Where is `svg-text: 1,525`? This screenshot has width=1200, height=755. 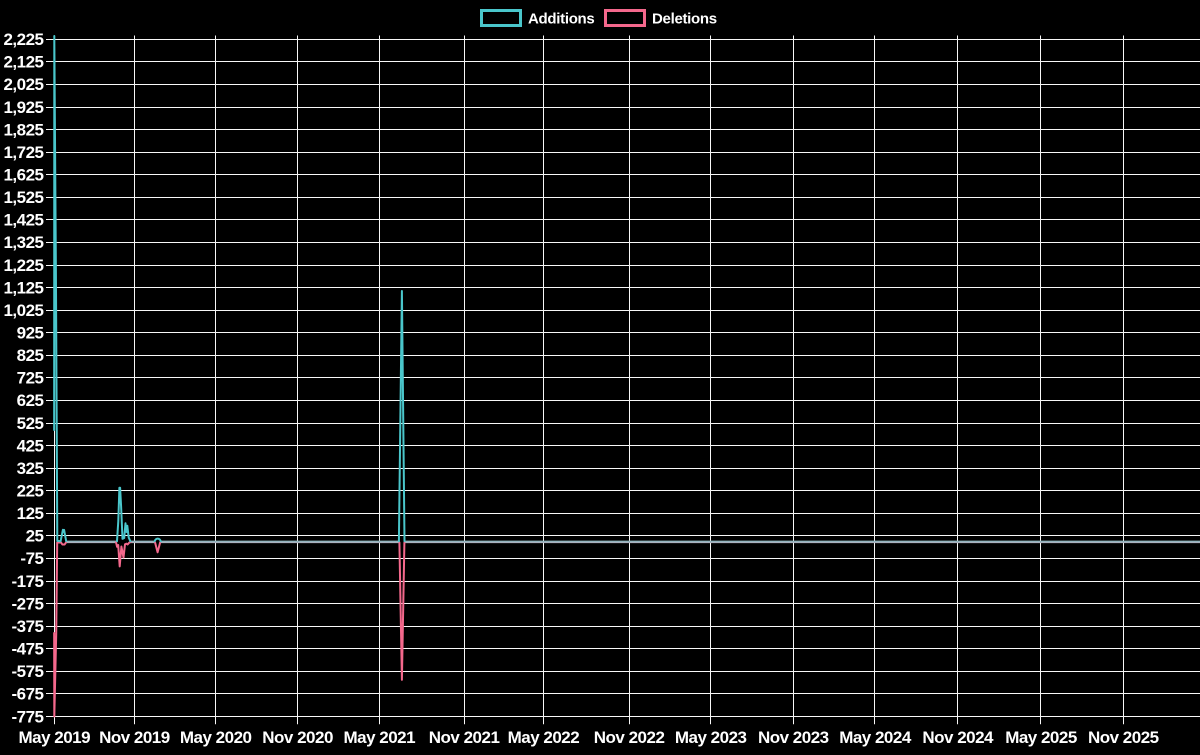 svg-text: 1,525 is located at coordinates (23, 197).